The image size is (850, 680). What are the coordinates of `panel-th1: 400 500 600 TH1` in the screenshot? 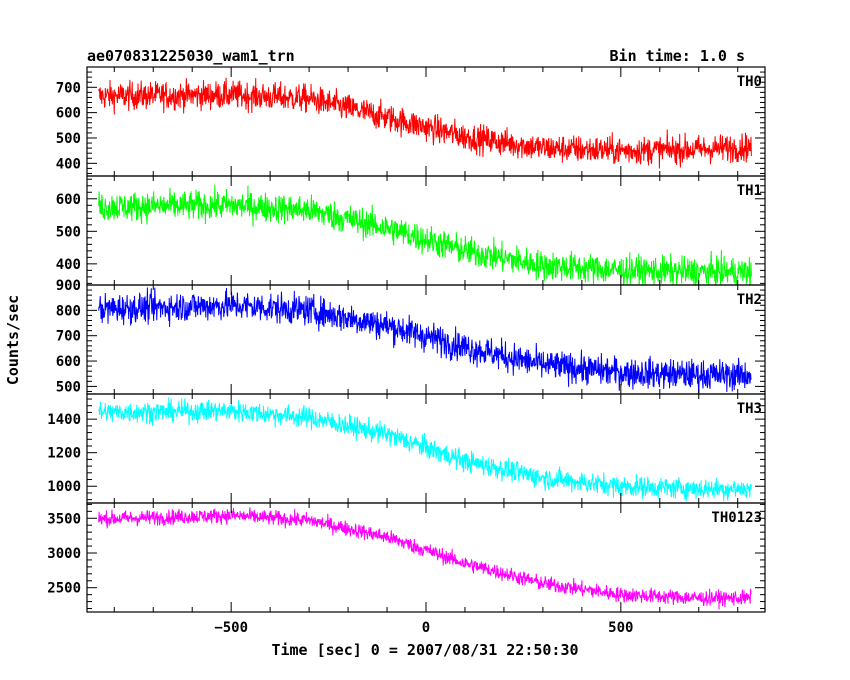 It's located at (411, 230).